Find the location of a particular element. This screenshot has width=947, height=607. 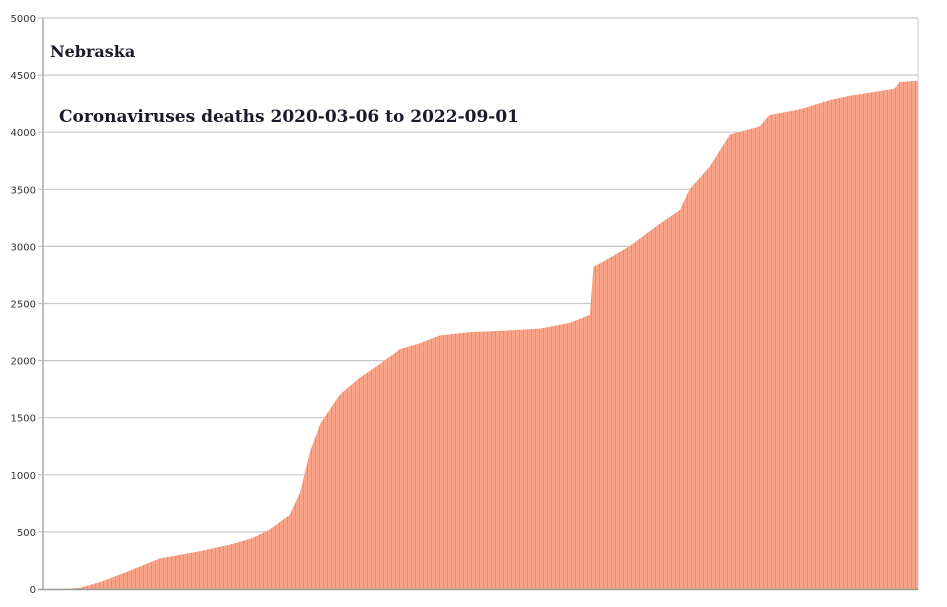

y-axis-ticks: 0 500 1000 1500 2000 2500 3000 3500 4000 4500 5000 is located at coordinates (23, 305).